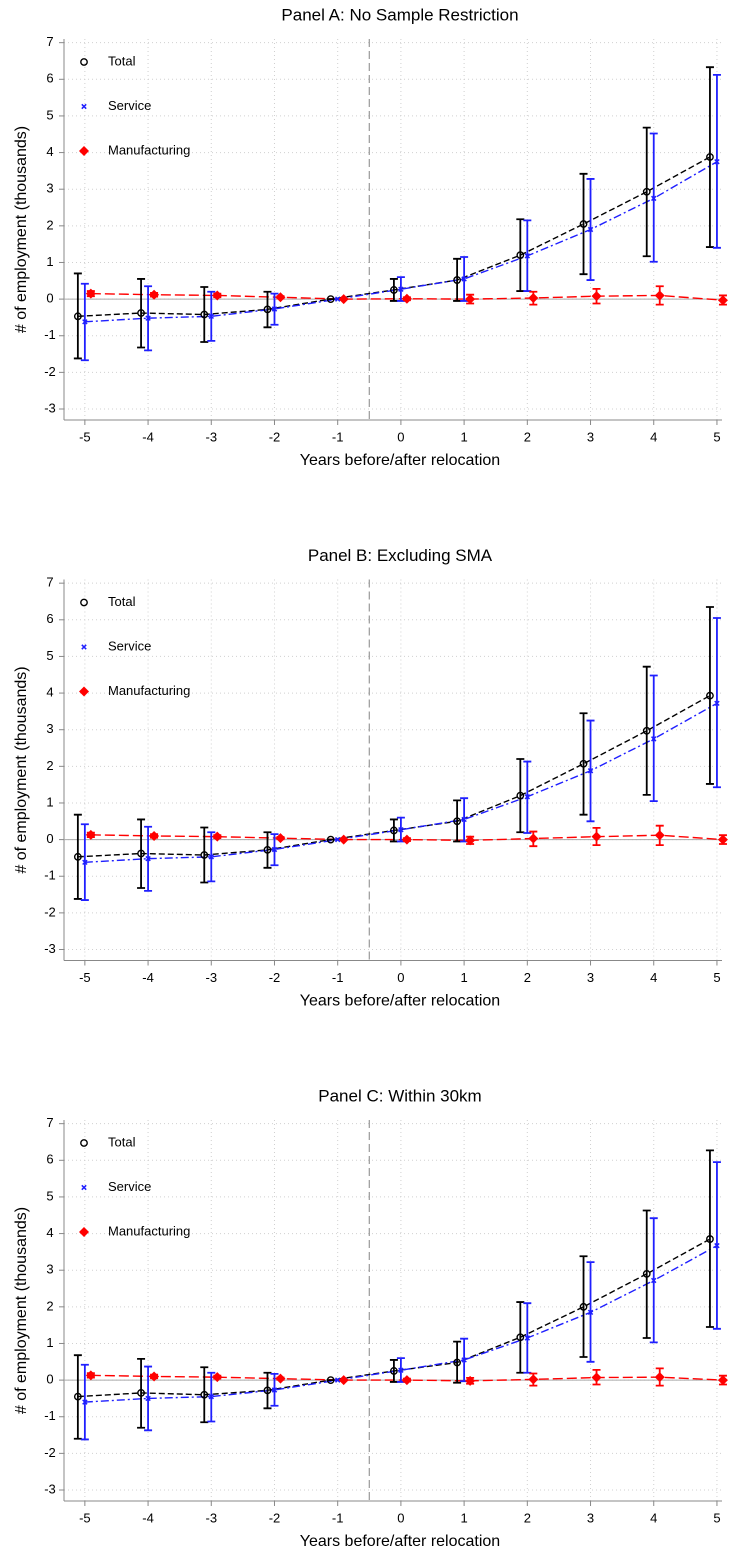 This screenshot has width=729, height=1553. I want to click on x-tick-label: 4, so click(653, 1517).